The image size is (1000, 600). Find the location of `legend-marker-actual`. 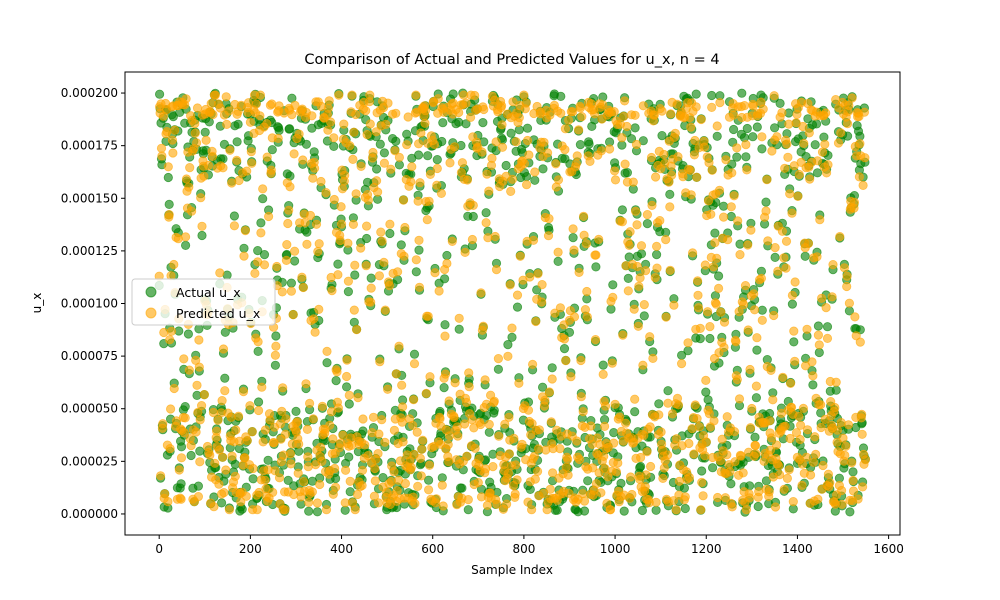

legend-marker-actual is located at coordinates (151, 292).